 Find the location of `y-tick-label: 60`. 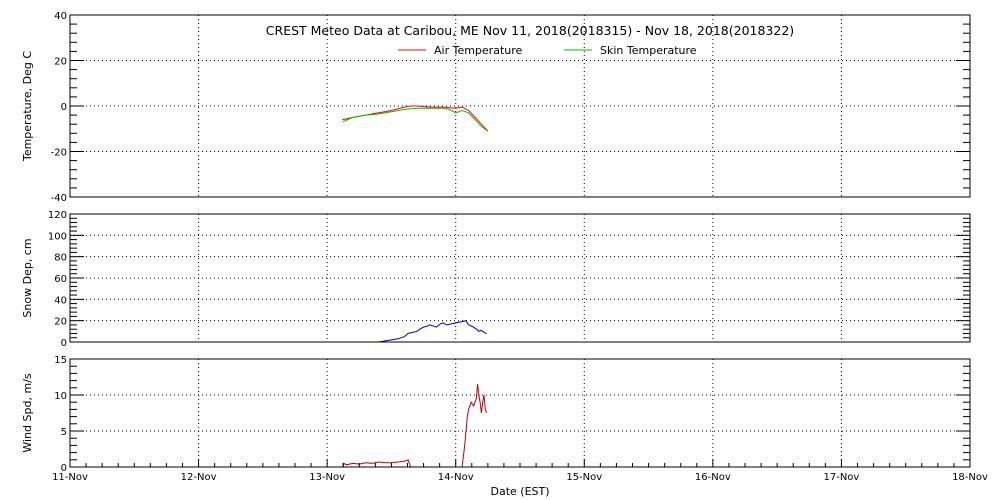

y-tick-label: 60 is located at coordinates (60, 279).